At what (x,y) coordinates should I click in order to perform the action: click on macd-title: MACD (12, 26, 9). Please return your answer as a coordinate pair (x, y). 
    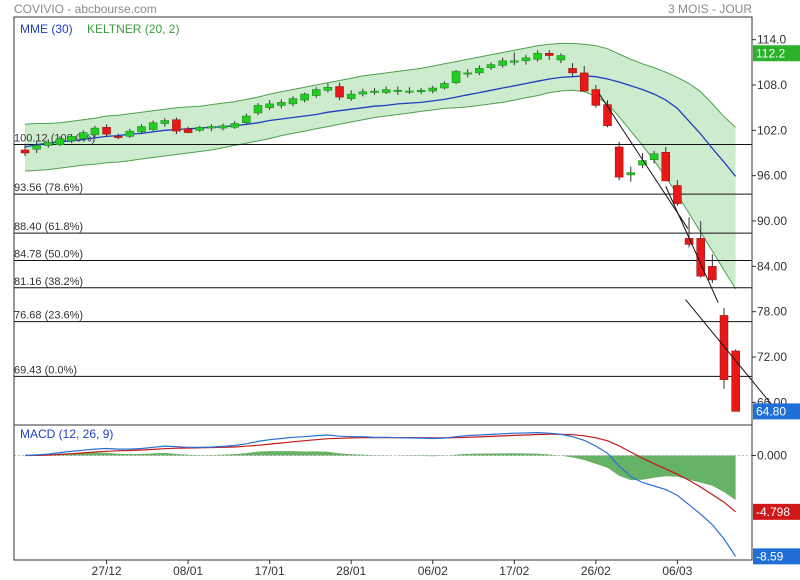
    Looking at the image, I should click on (66, 434).